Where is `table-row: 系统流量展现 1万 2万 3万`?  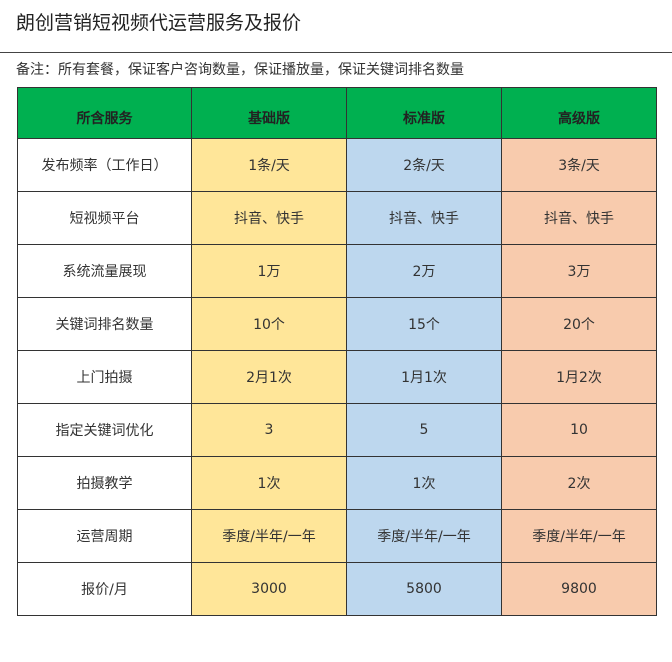 table-row: 系统流量展现 1万 2万 3万 is located at coordinates (337, 271).